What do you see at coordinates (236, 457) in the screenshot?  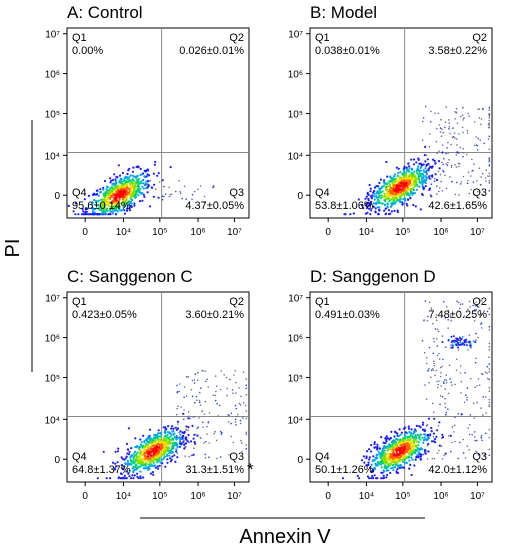 I see `quadrant-label-q3: Q3` at bounding box center [236, 457].